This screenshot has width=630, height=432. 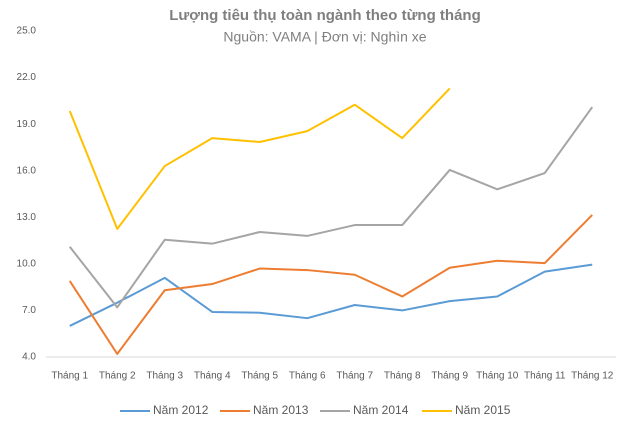 What do you see at coordinates (27, 77) in the screenshot?
I see `y-tick-label: 22.0` at bounding box center [27, 77].